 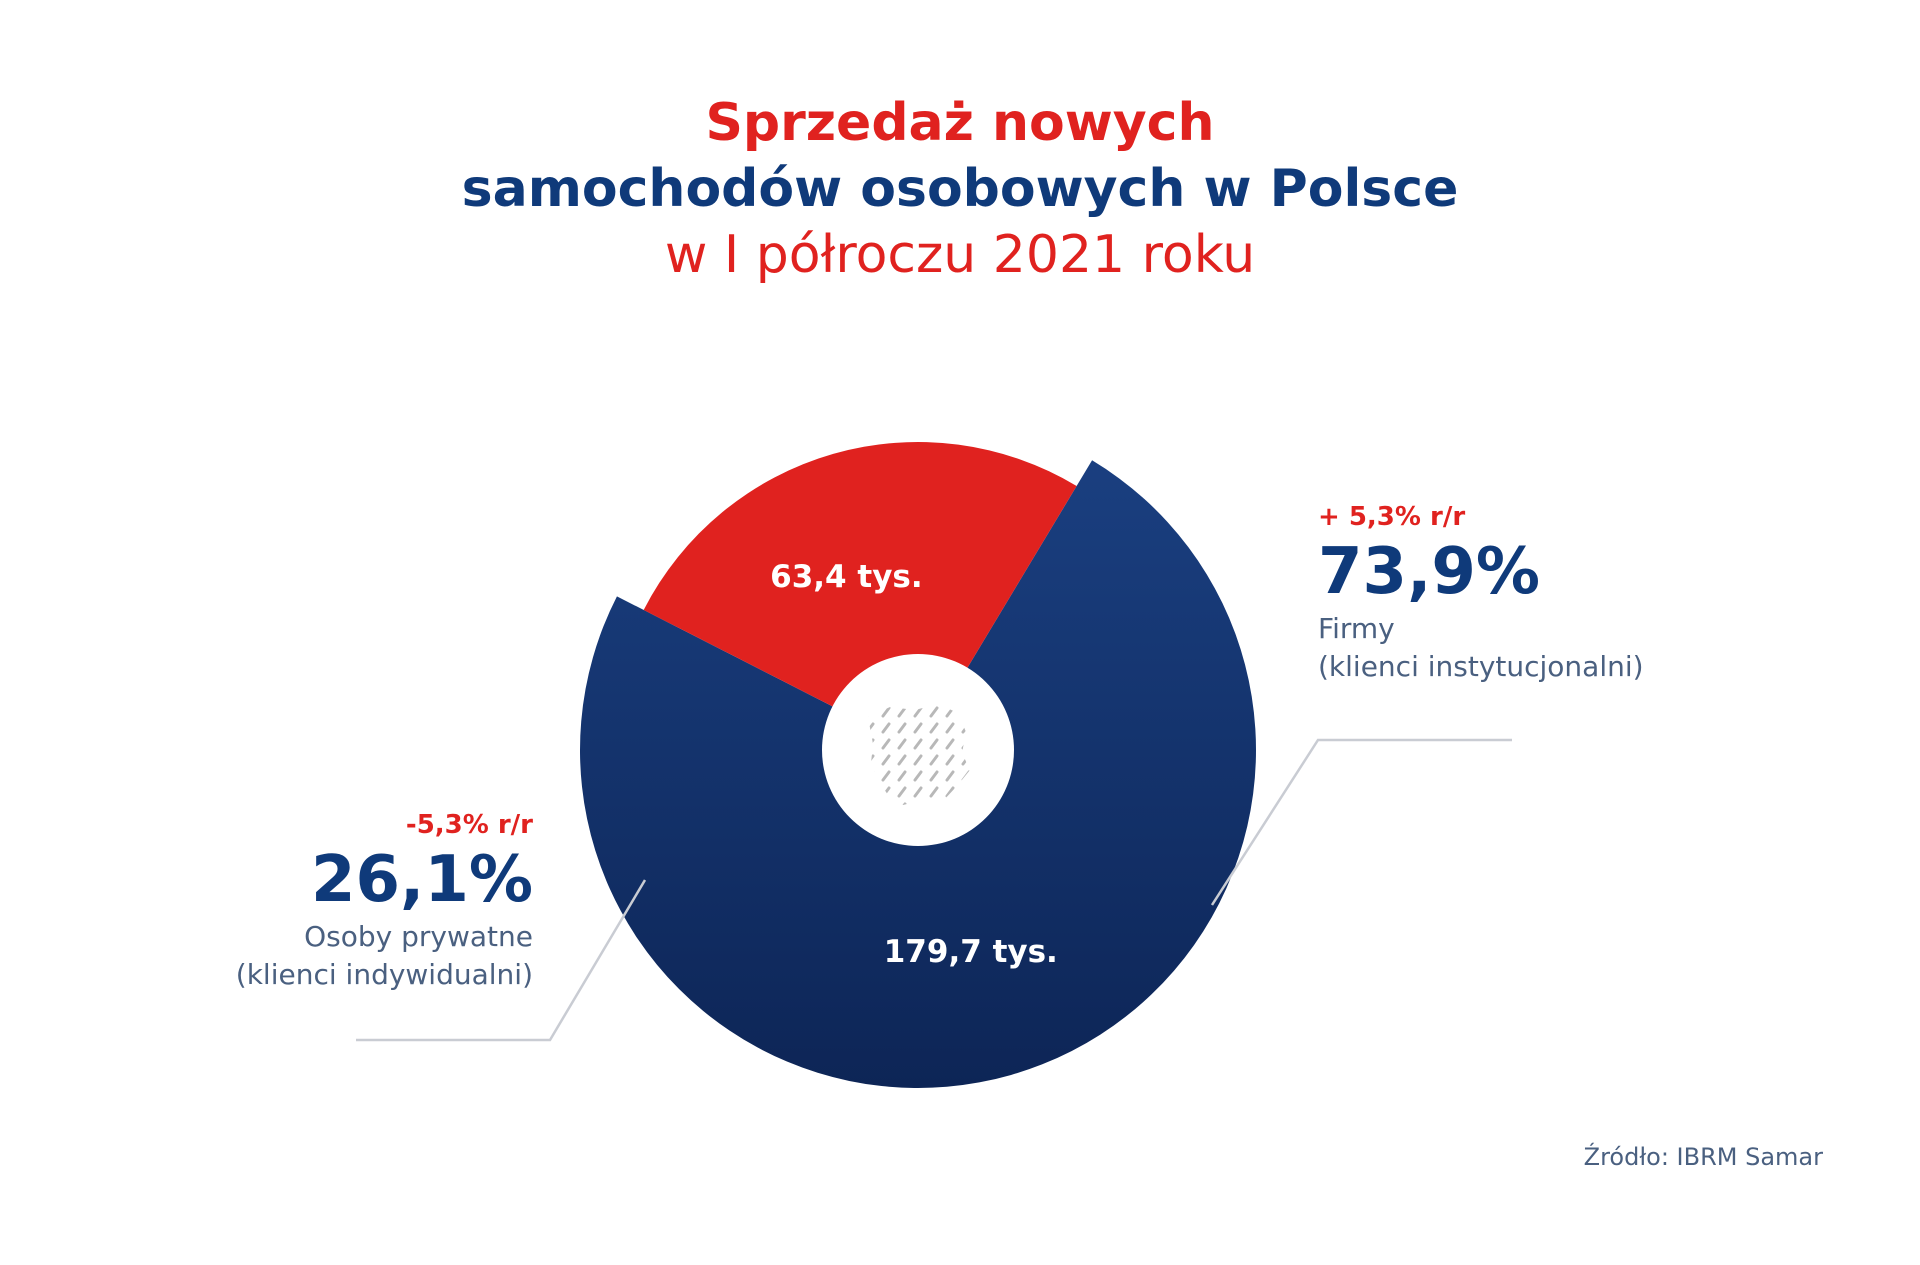 What do you see at coordinates (960, 123) in the screenshot?
I see `title-line-1: Sprzedaż nowych` at bounding box center [960, 123].